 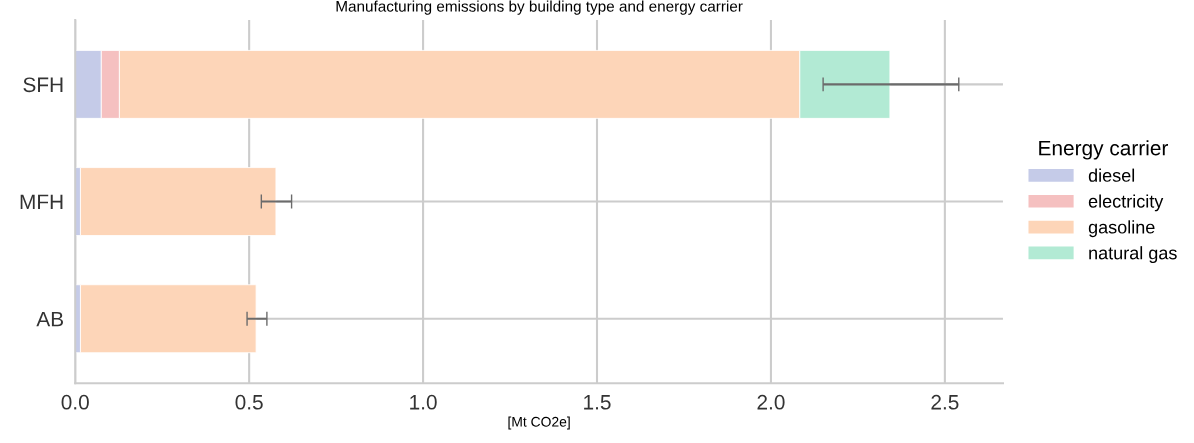 What do you see at coordinates (1126, 203) in the screenshot?
I see `legend-label: electricity` at bounding box center [1126, 203].